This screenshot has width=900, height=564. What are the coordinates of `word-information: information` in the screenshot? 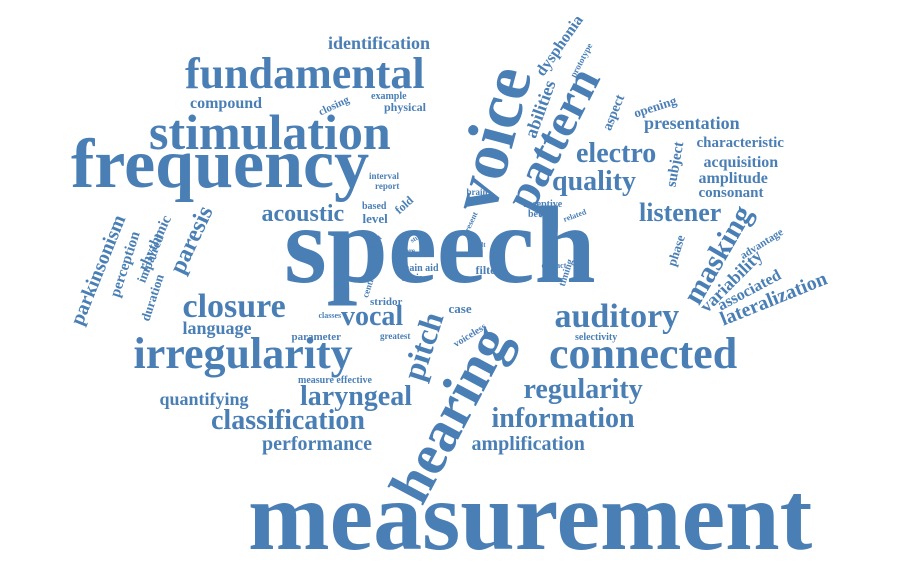 It's located at (563, 418).